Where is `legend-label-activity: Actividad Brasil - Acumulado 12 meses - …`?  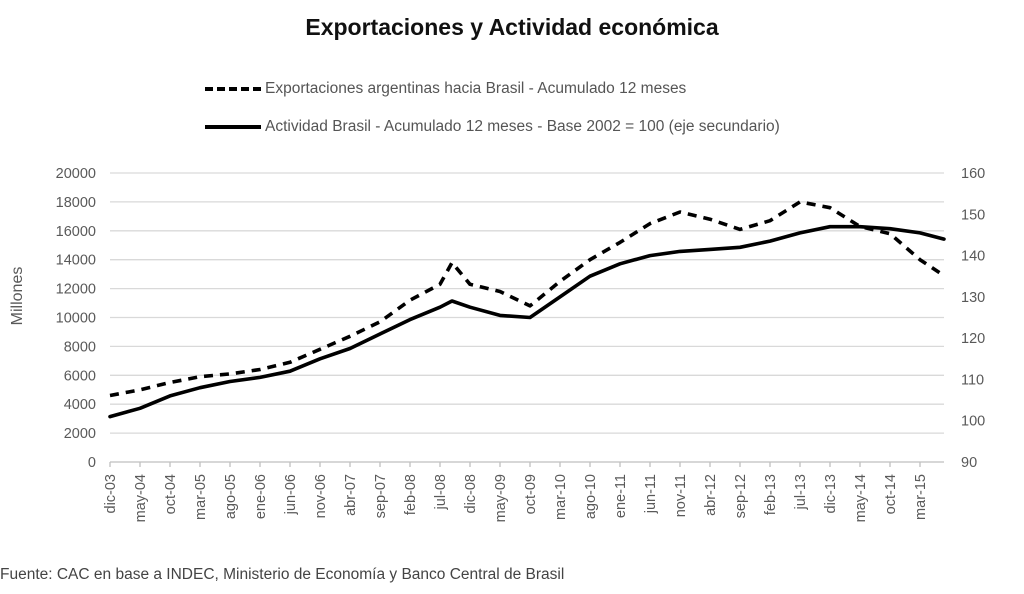 legend-label-activity: Actividad Brasil - Acumulado 12 meses - … is located at coordinates (522, 126).